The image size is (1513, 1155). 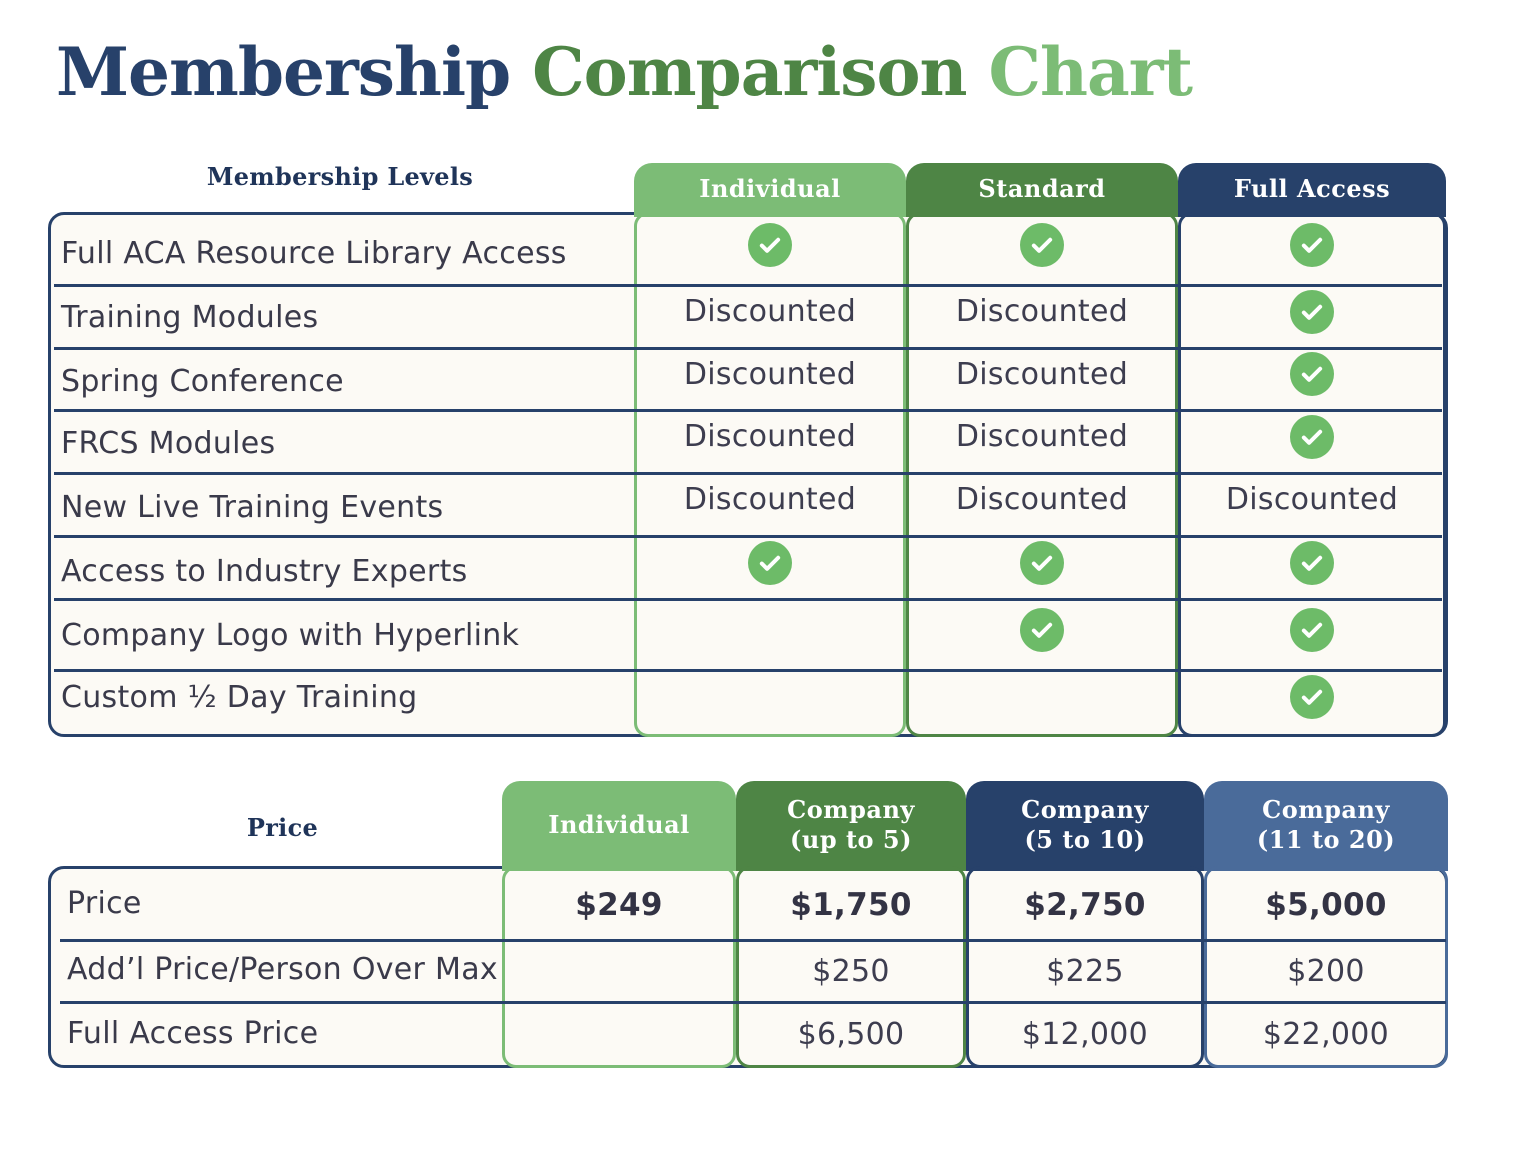 I want to click on price-value: $250, so click(x=851, y=971).